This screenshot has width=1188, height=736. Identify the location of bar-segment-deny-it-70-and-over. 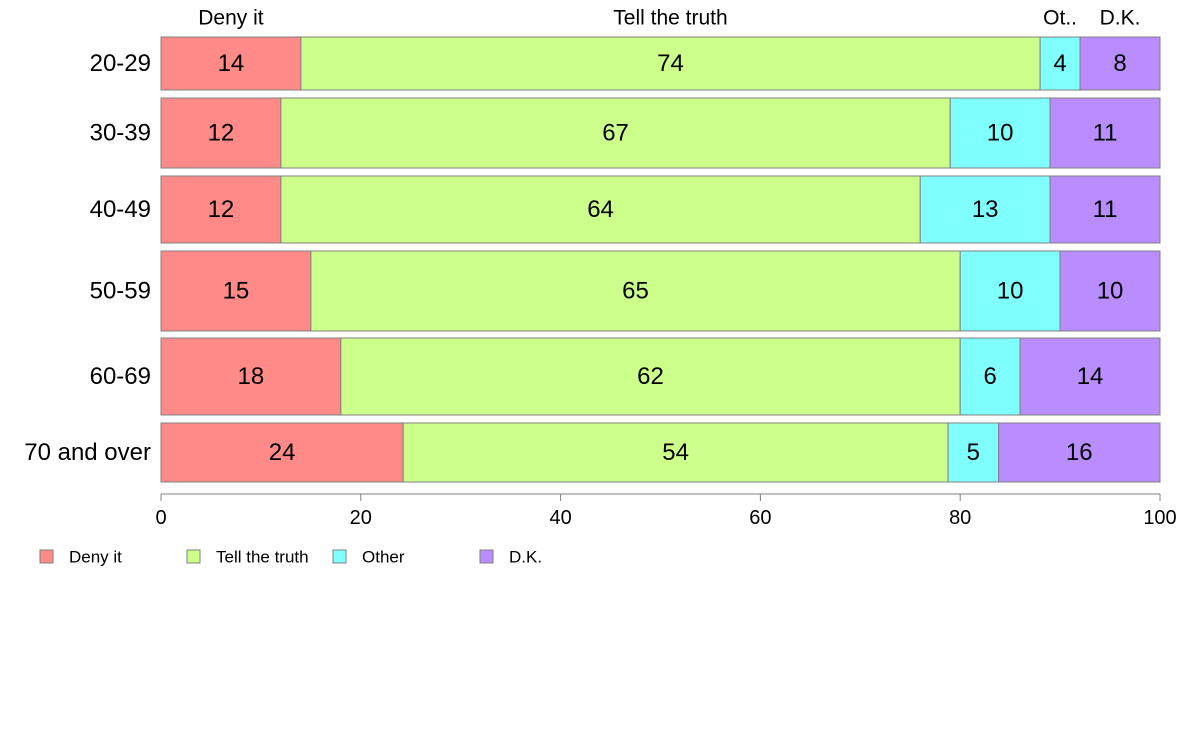
(282, 452).